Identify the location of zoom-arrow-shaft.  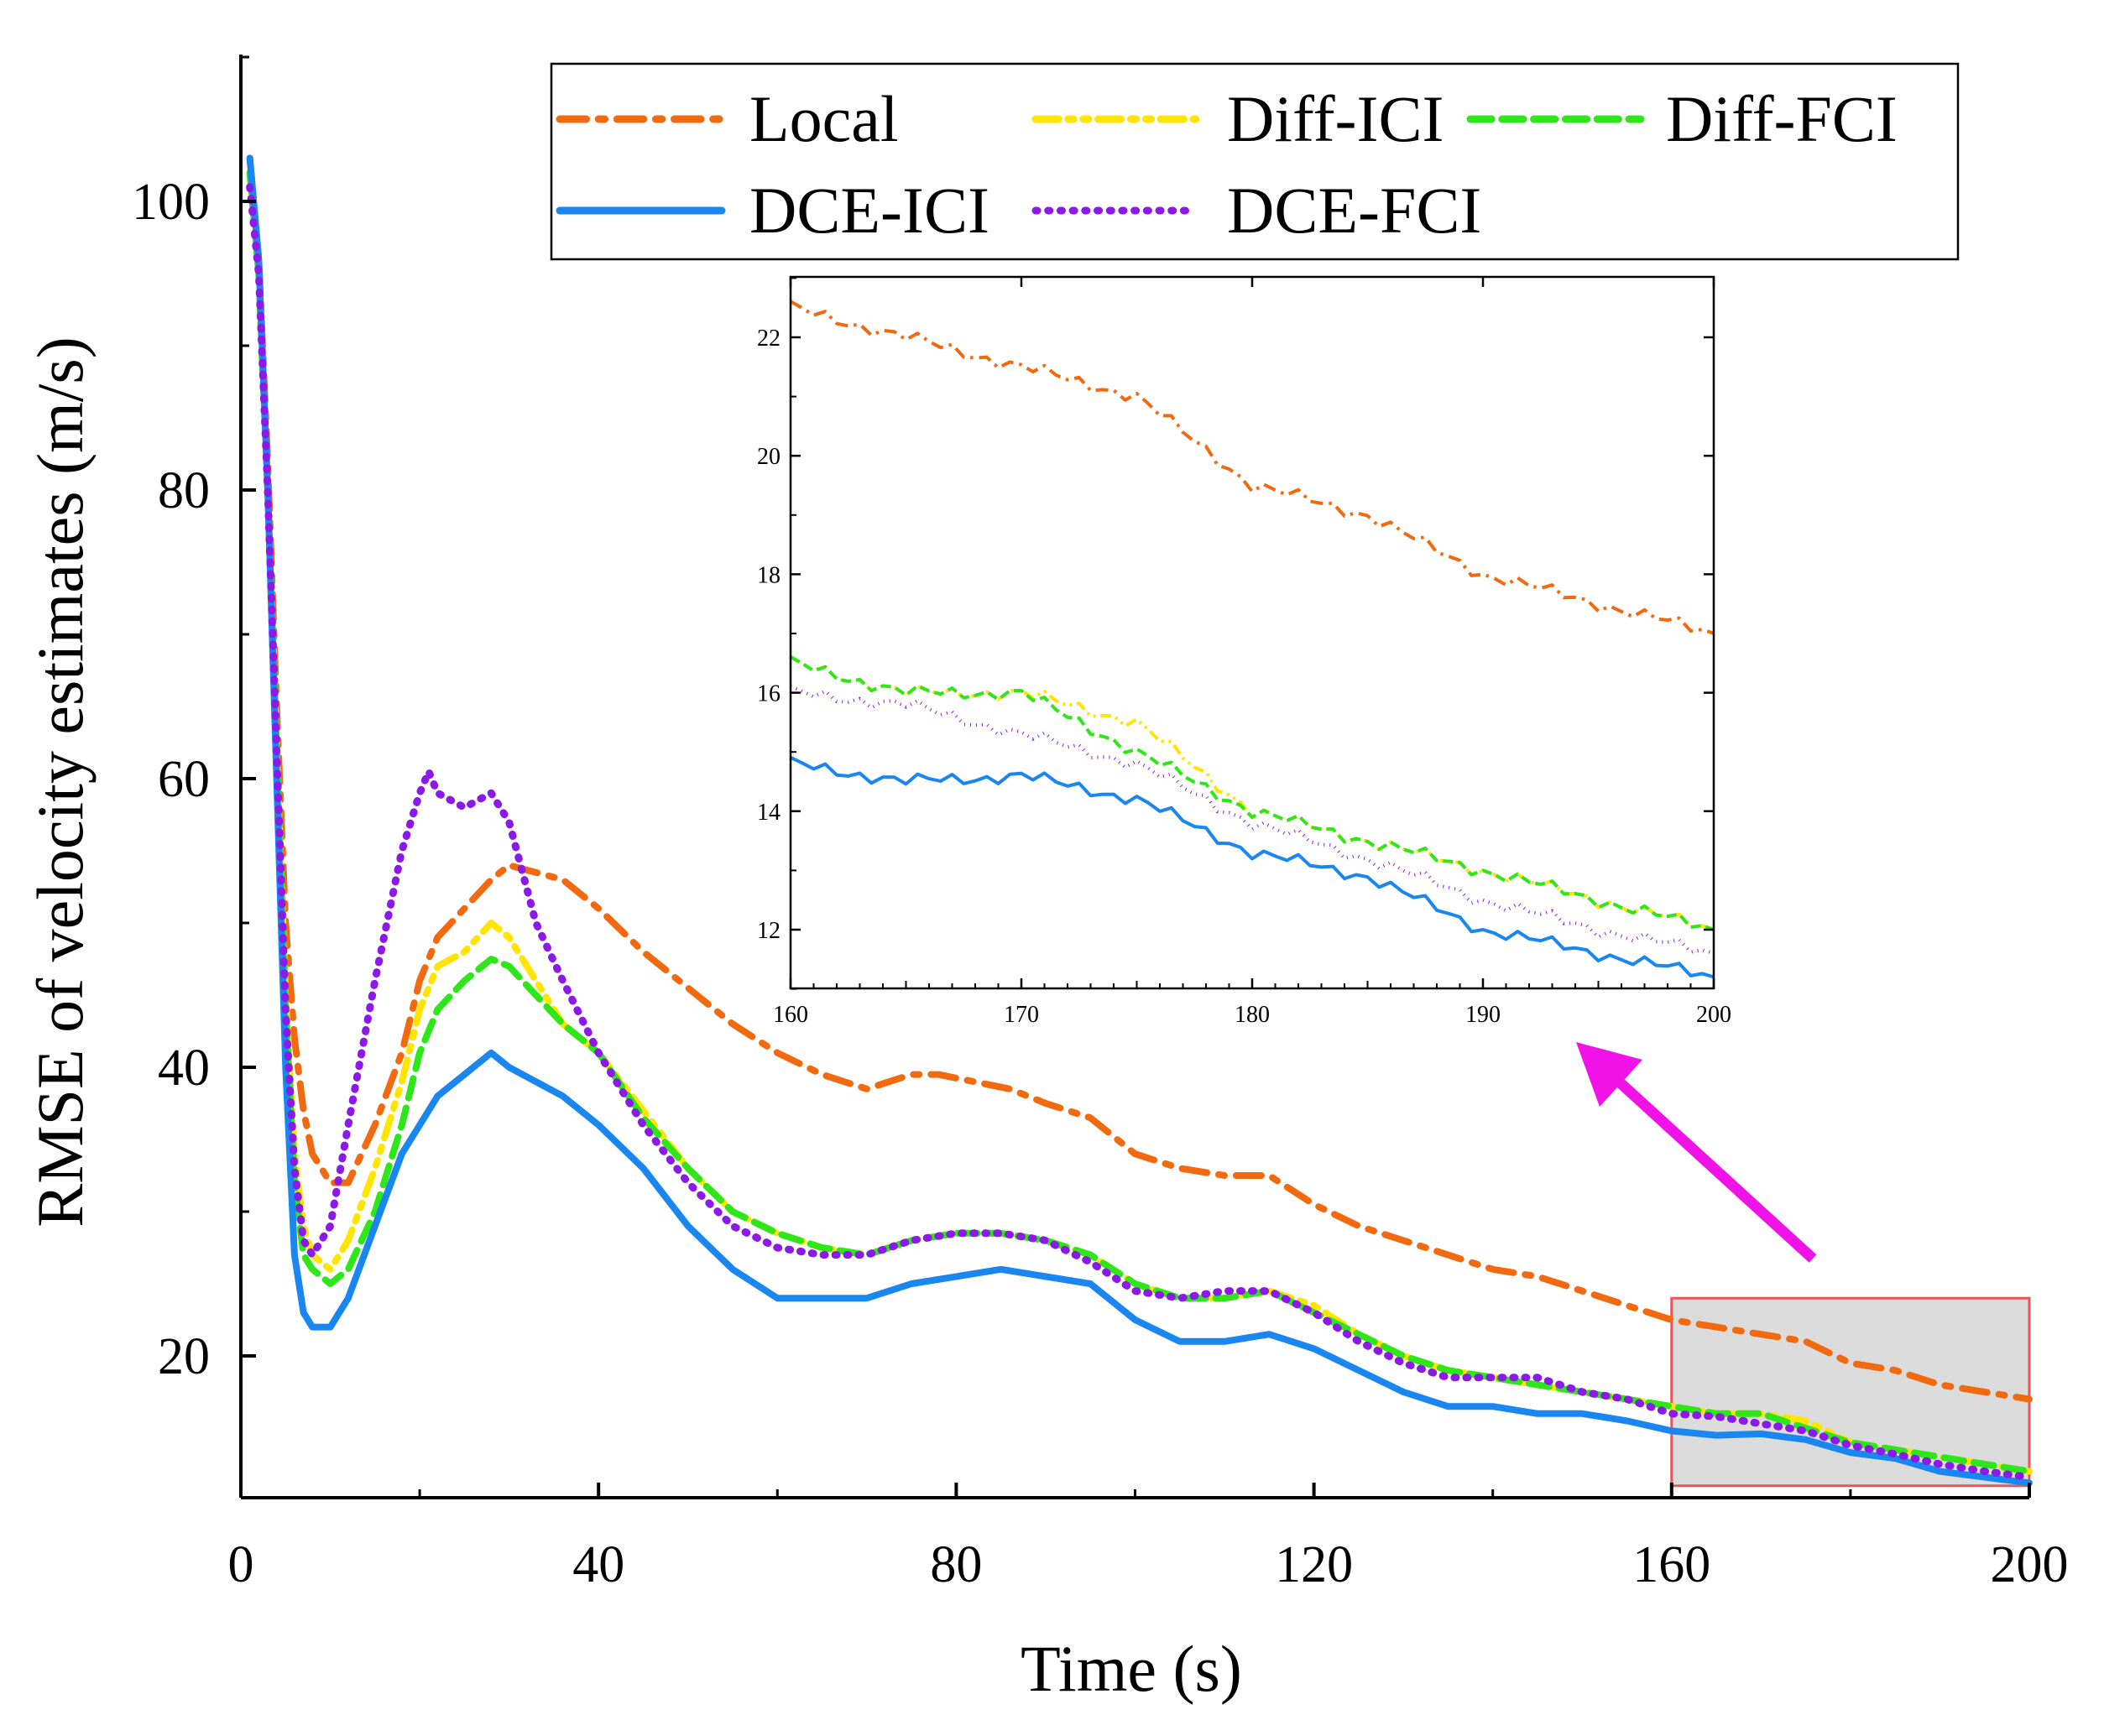
(1716, 1171).